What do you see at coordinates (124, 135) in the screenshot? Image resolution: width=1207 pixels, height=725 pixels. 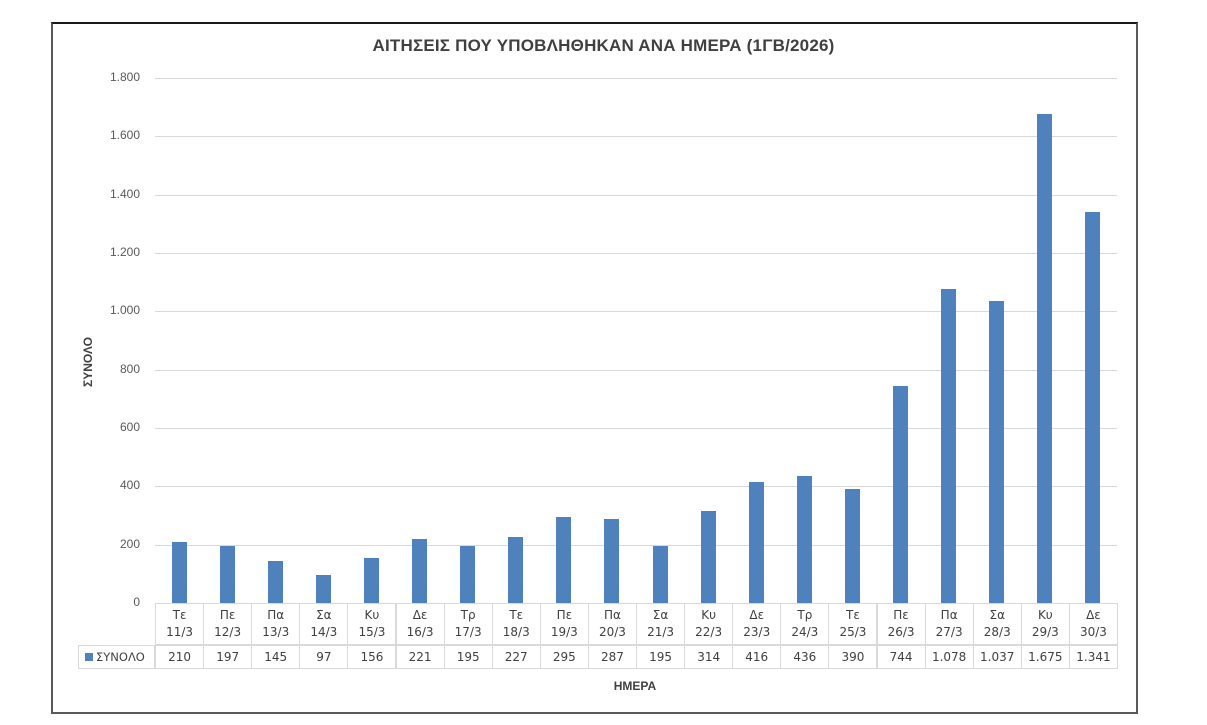 I see `y-tick-label: 1.600` at bounding box center [124, 135].